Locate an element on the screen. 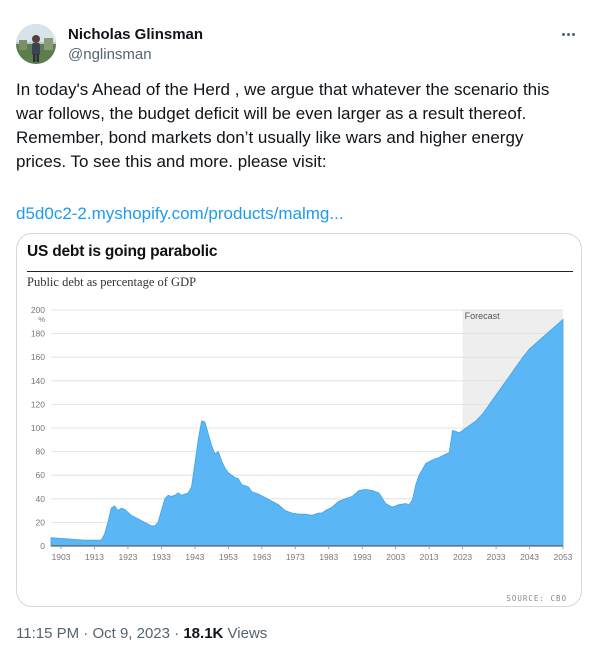 This screenshot has height=660, width=599. x-tick-label: 1983 is located at coordinates (328, 557).